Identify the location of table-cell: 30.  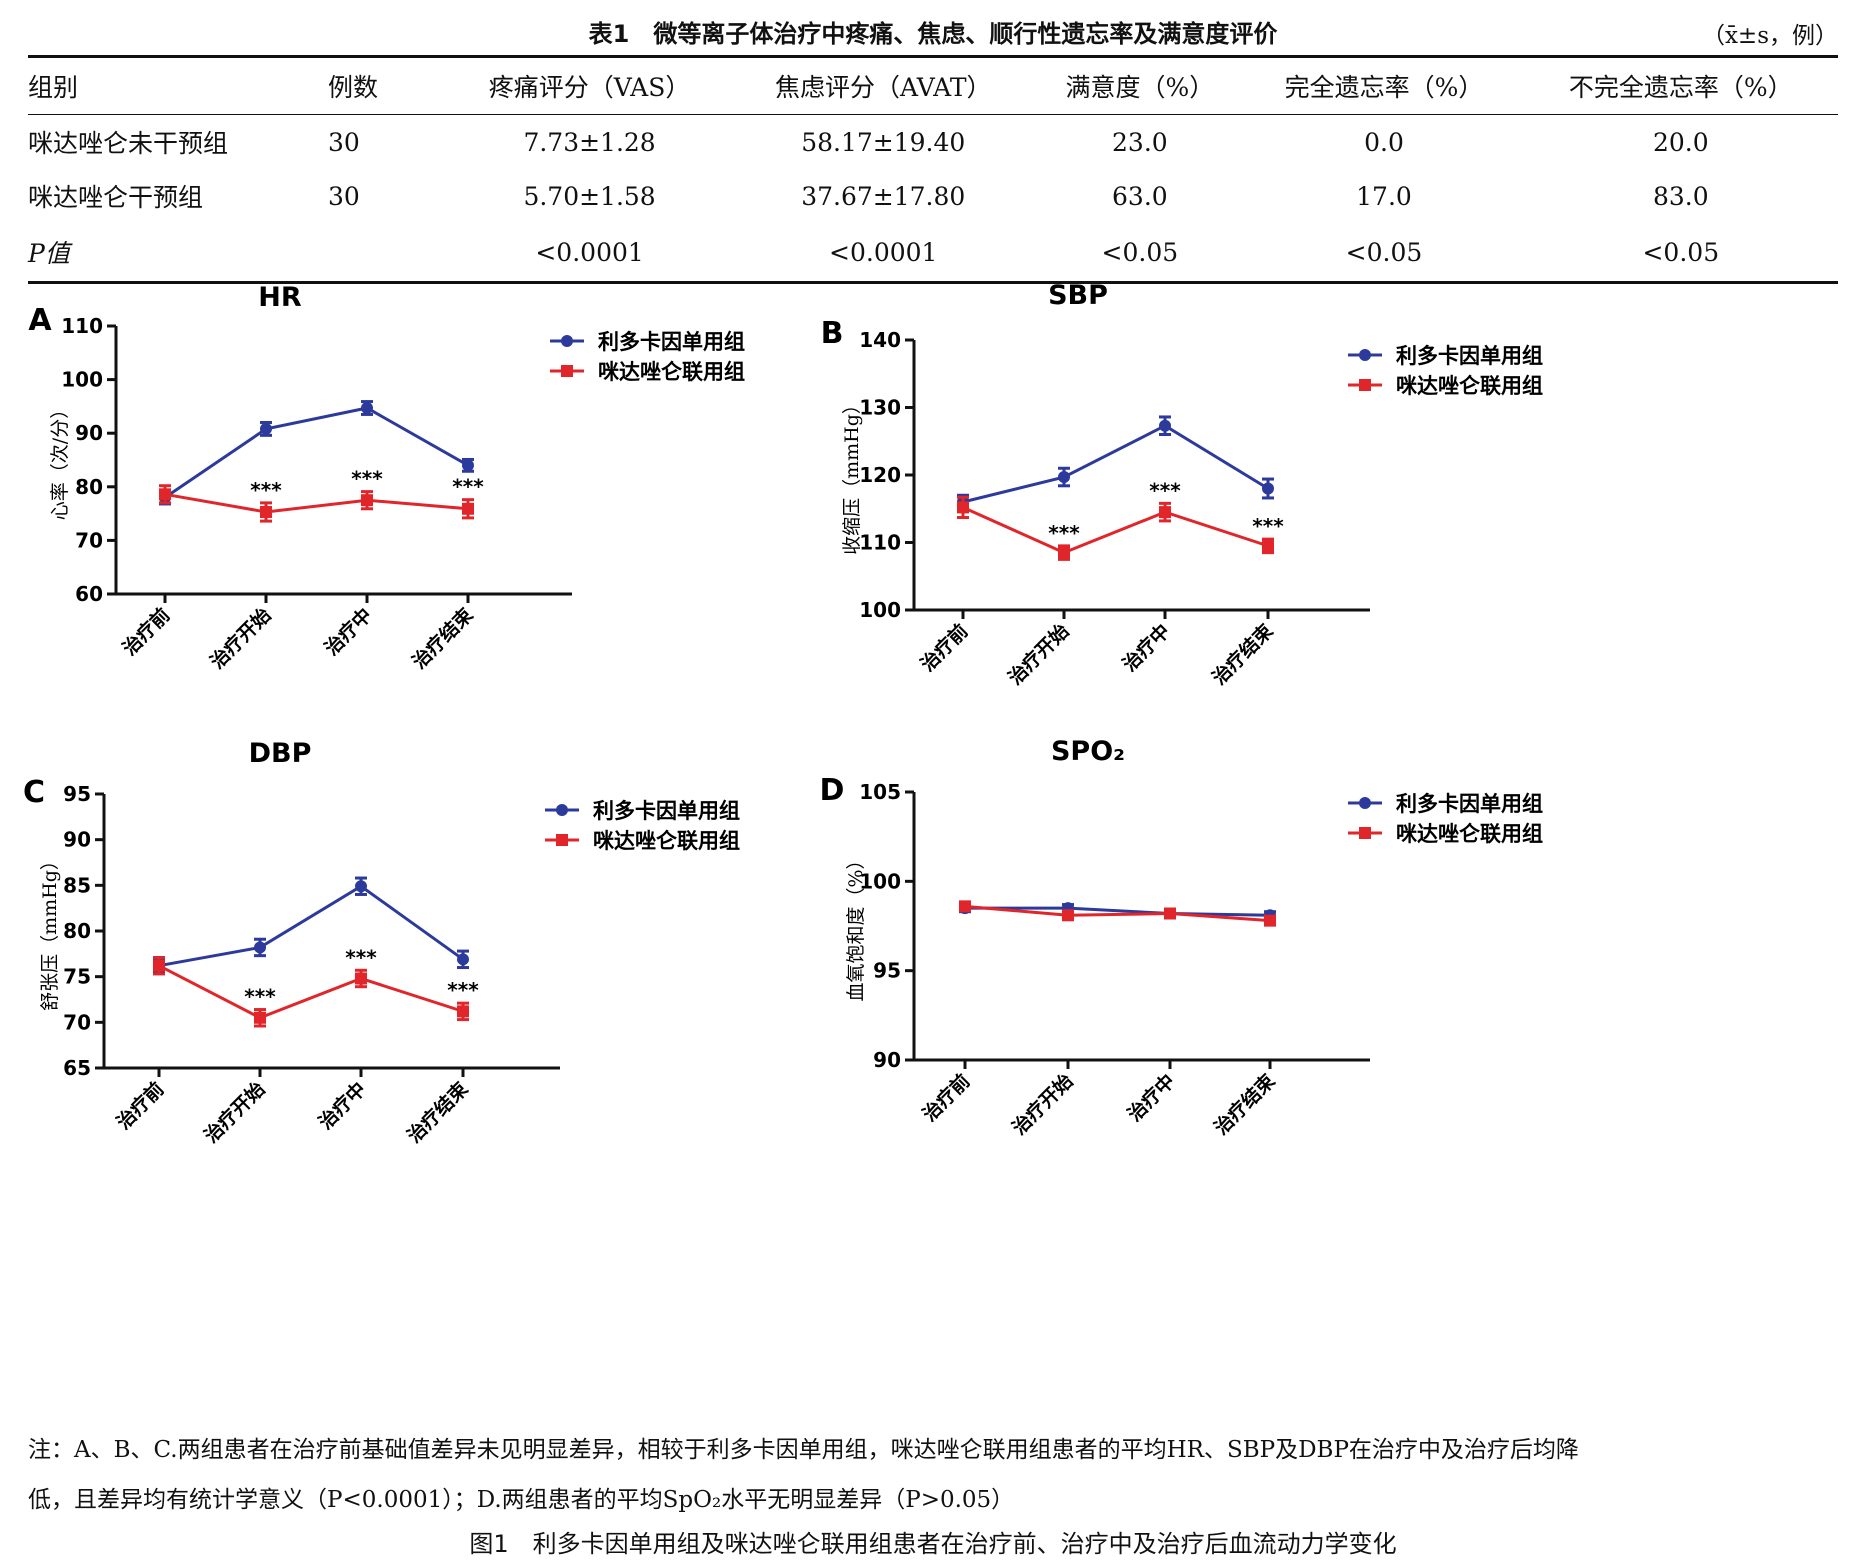
(344, 196).